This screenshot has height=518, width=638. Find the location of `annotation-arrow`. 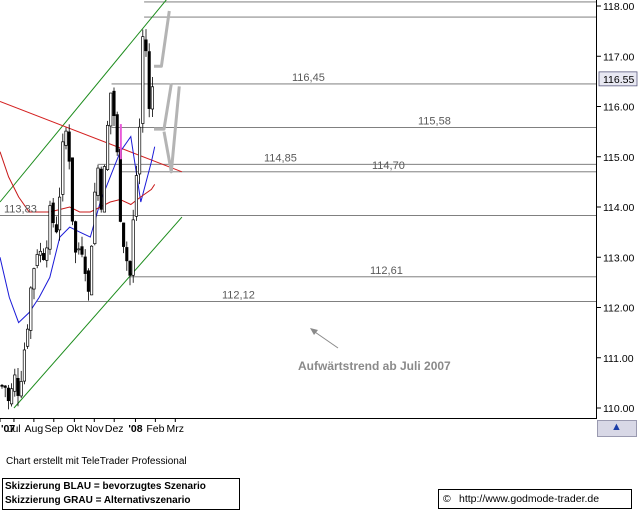

annotation-arrow is located at coordinates (325, 339).